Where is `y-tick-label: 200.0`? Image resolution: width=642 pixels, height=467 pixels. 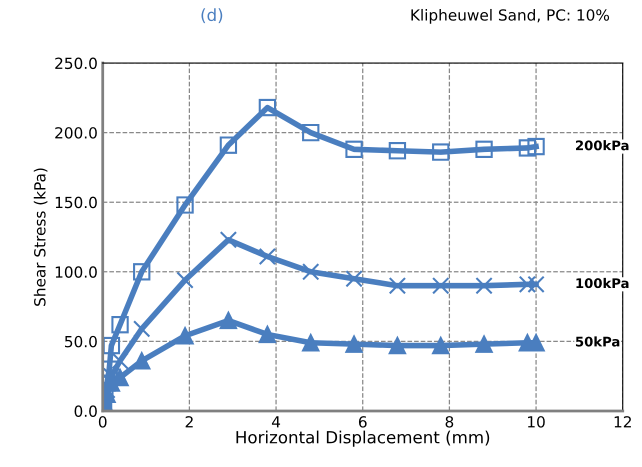 y-tick-label: 200.0 is located at coordinates (76, 133).